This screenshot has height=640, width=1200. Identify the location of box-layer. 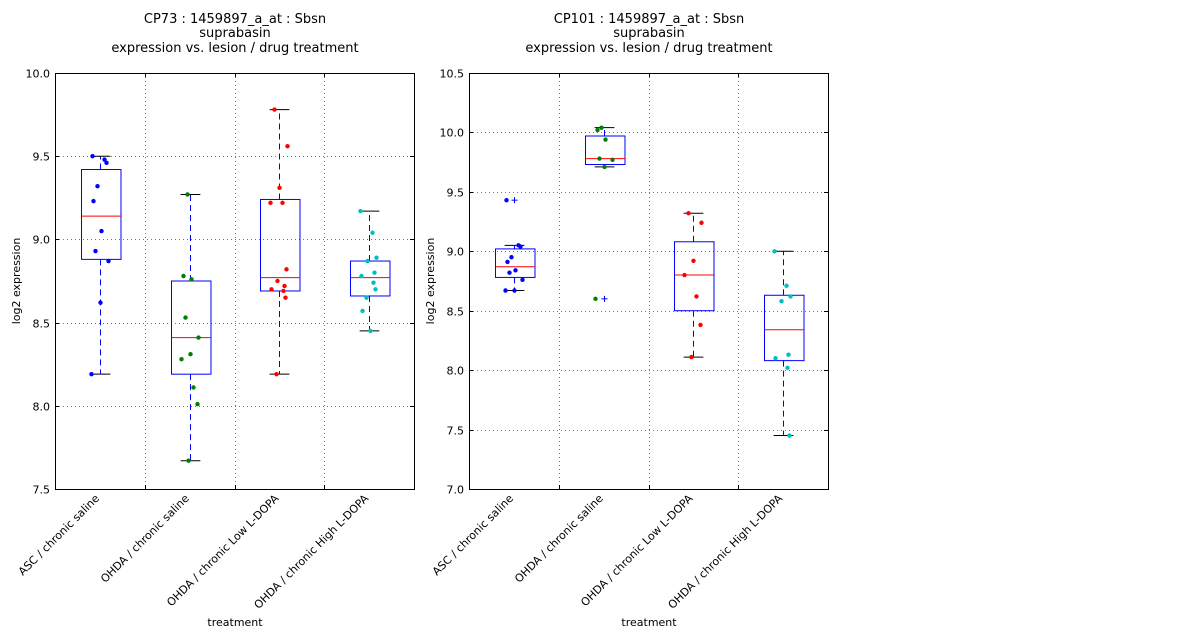
(650, 282).